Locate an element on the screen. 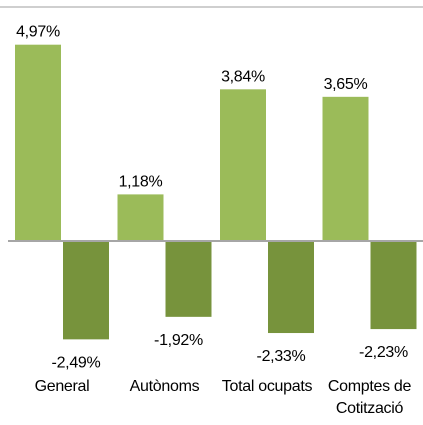 Image resolution: width=423 pixels, height=425 pixels. x-tick-label: Comptes de Cotització is located at coordinates (369, 397).